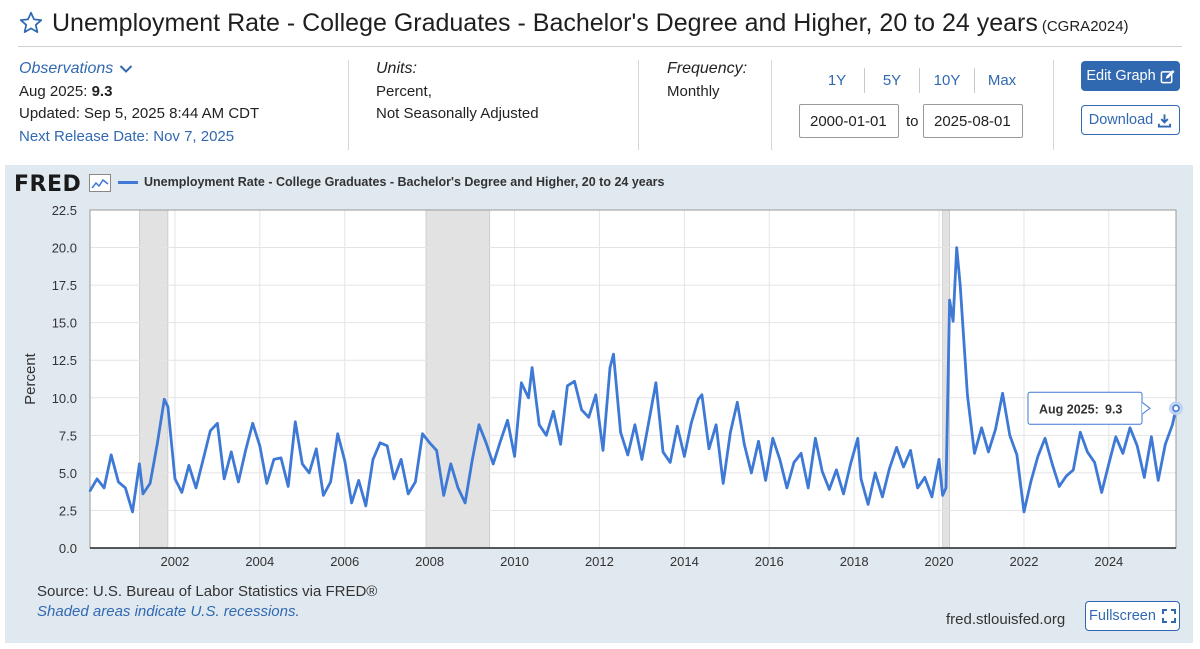 This screenshot has width=1200, height=649. What do you see at coordinates (174, 561) in the screenshot?
I see `x-tick-label: 2002` at bounding box center [174, 561].